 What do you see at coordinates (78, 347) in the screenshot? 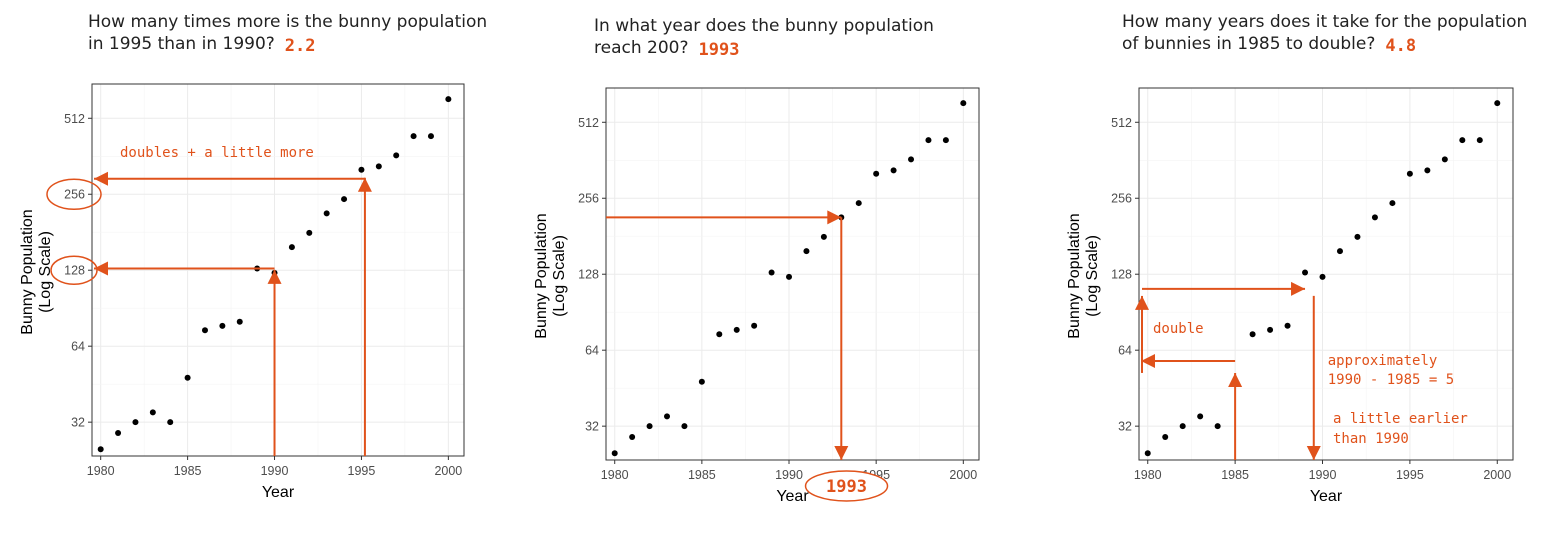
I see `y-tick-label: 64` at bounding box center [78, 347].